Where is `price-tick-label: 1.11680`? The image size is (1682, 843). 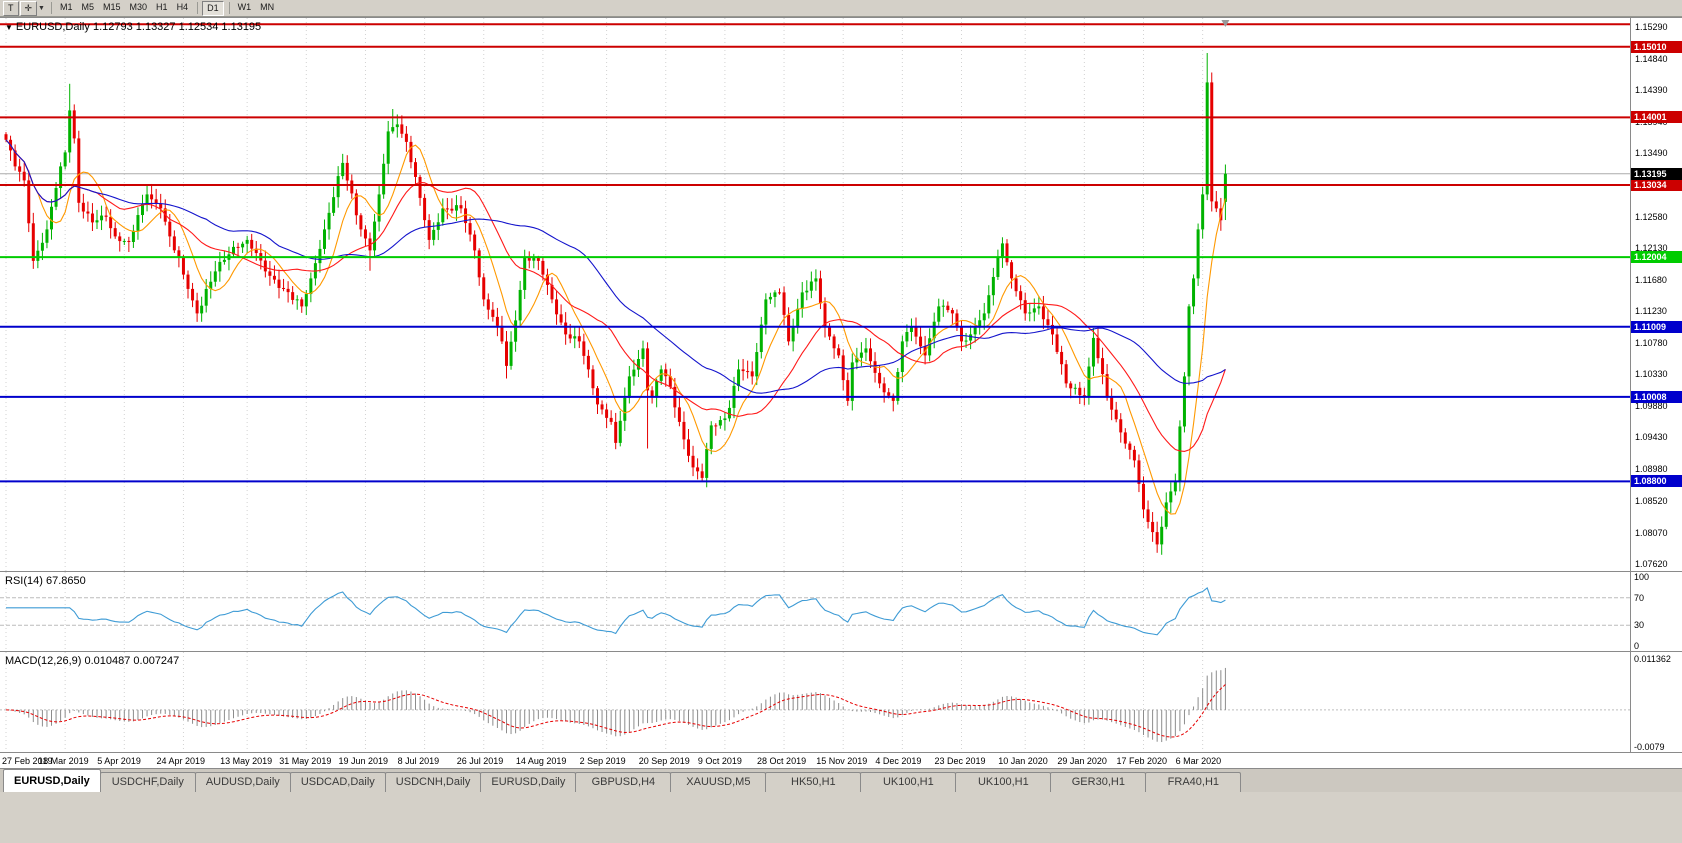
price-tick-label: 1.11680 is located at coordinates (1651, 279).